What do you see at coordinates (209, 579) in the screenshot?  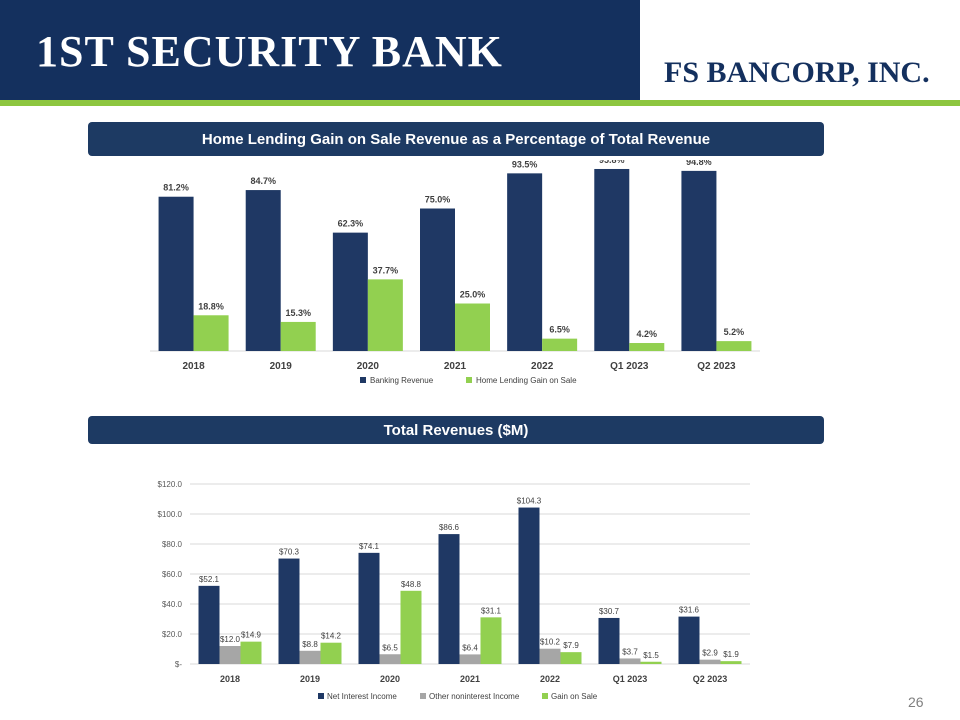 I see `data-label: $52.1` at bounding box center [209, 579].